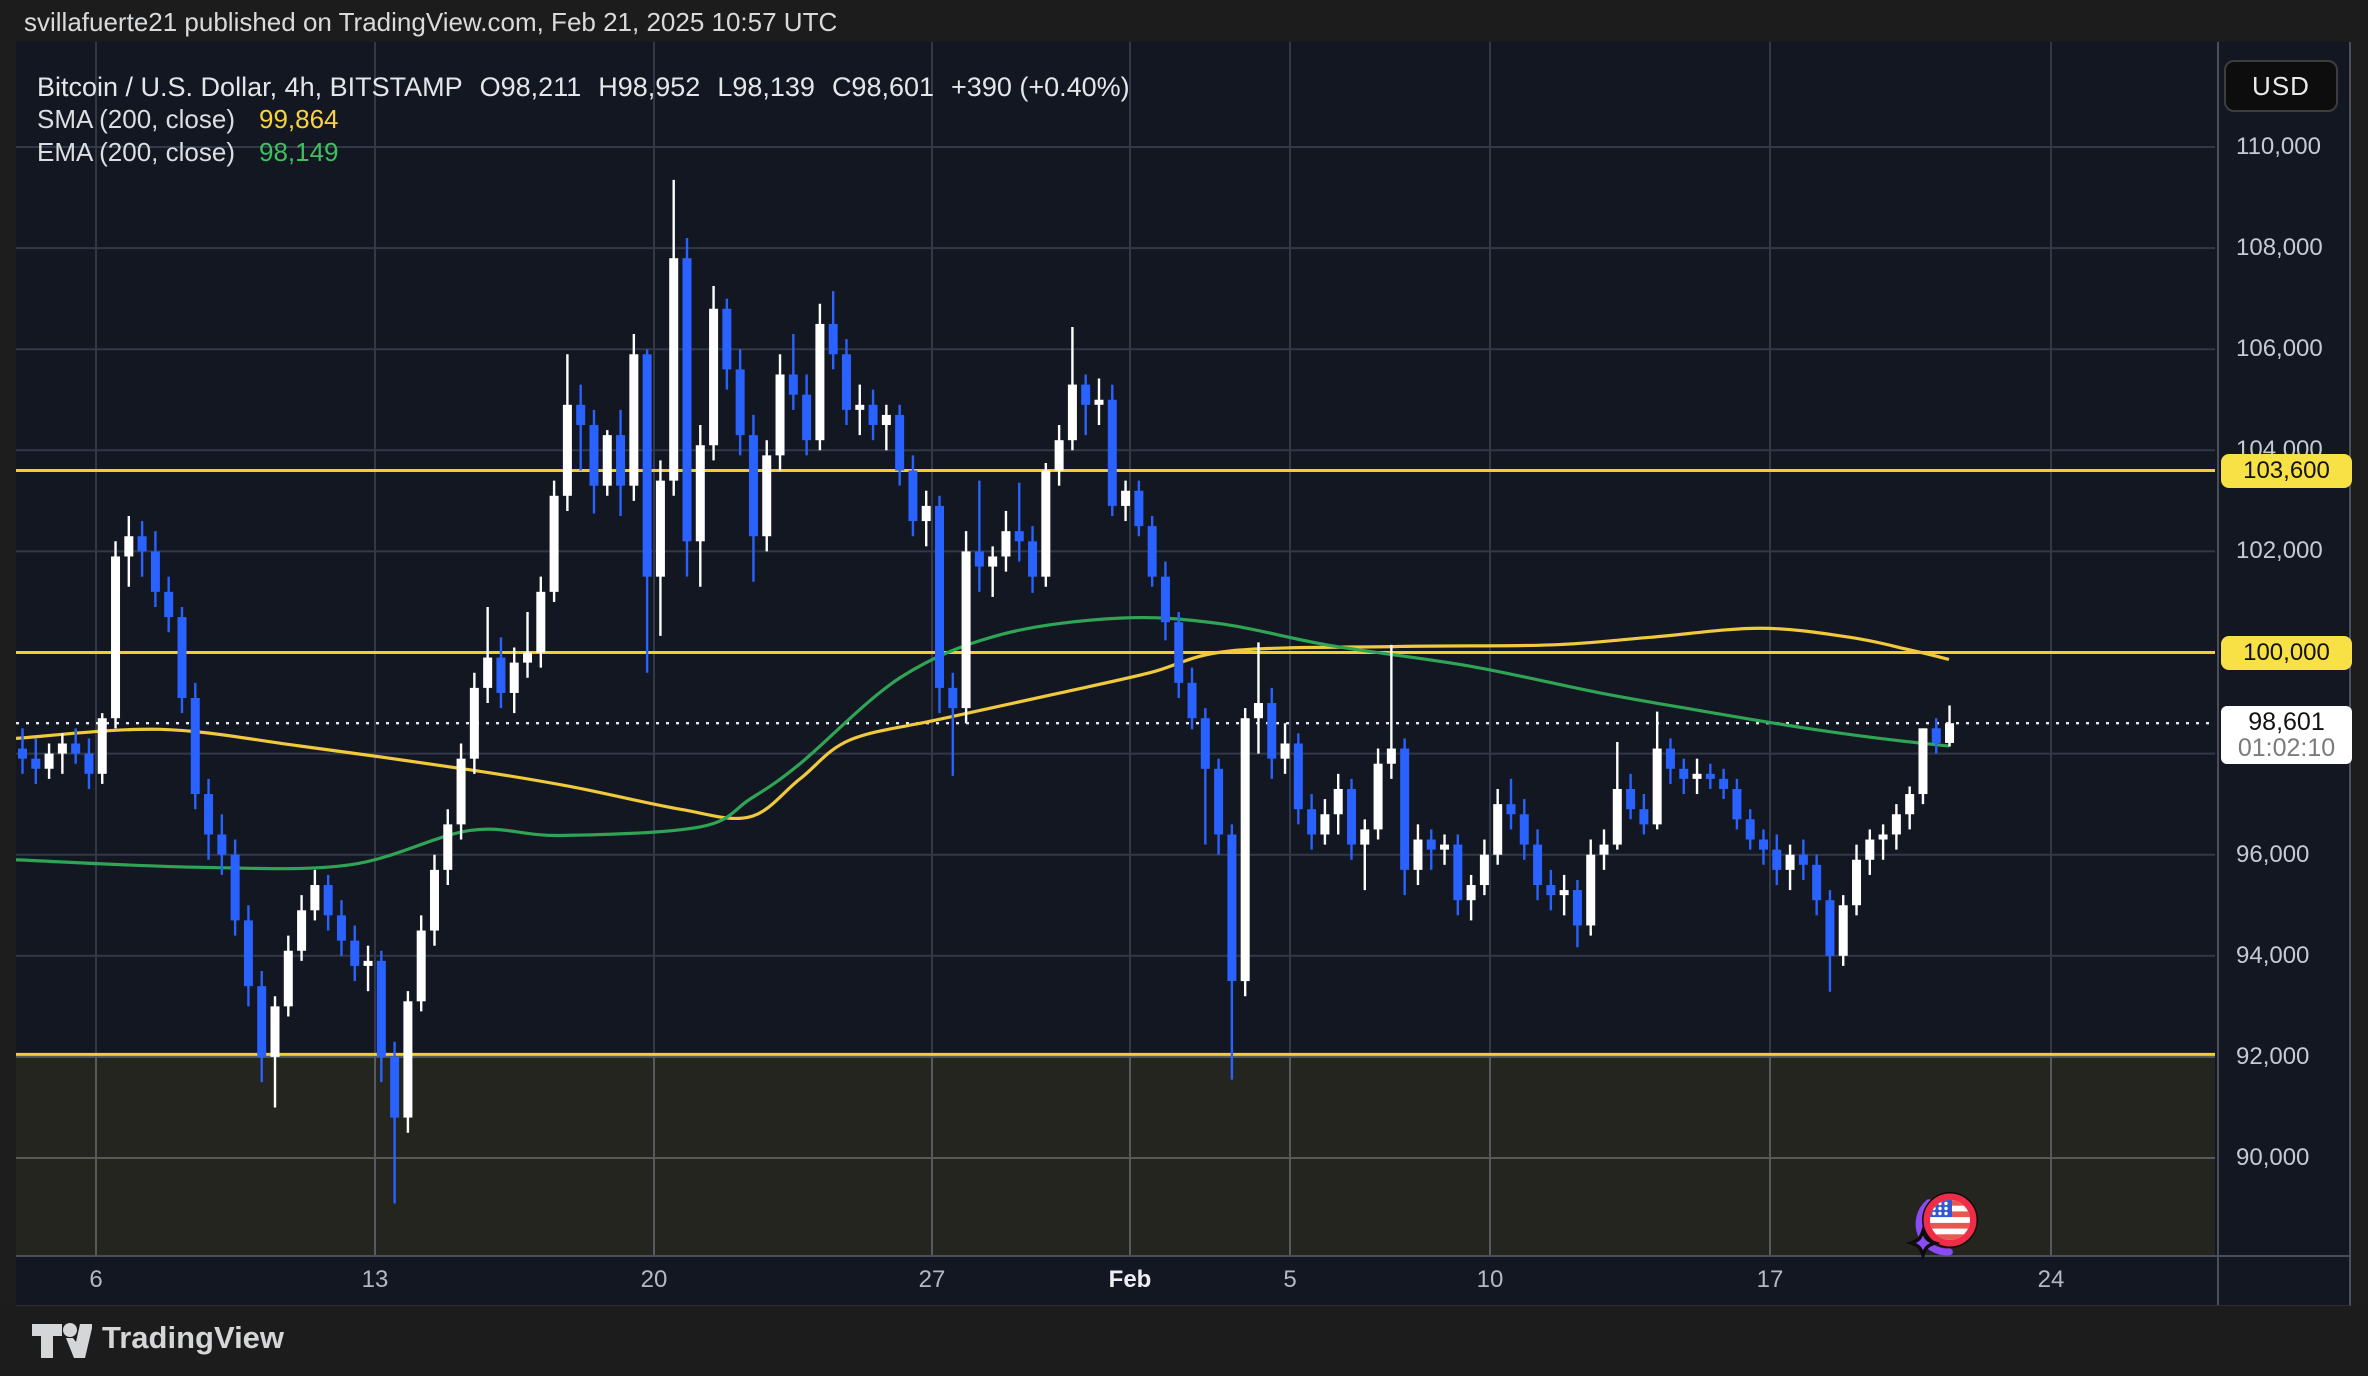  I want to click on price-tick-label: 108,000, so click(2279, 248).